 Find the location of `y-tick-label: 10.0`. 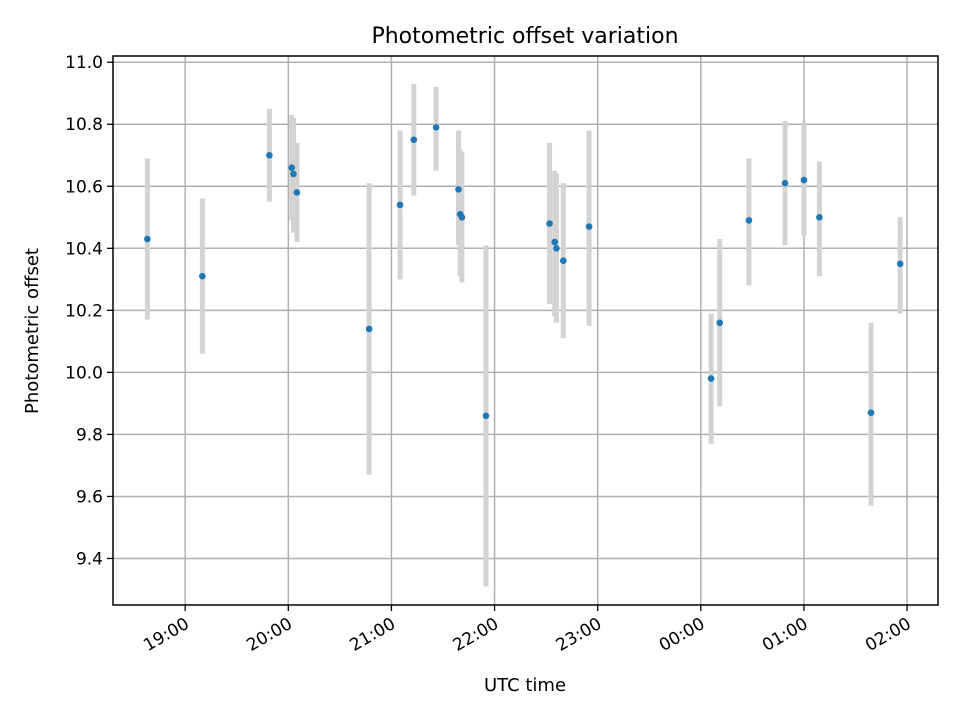

y-tick-label: 10.0 is located at coordinates (84, 373).